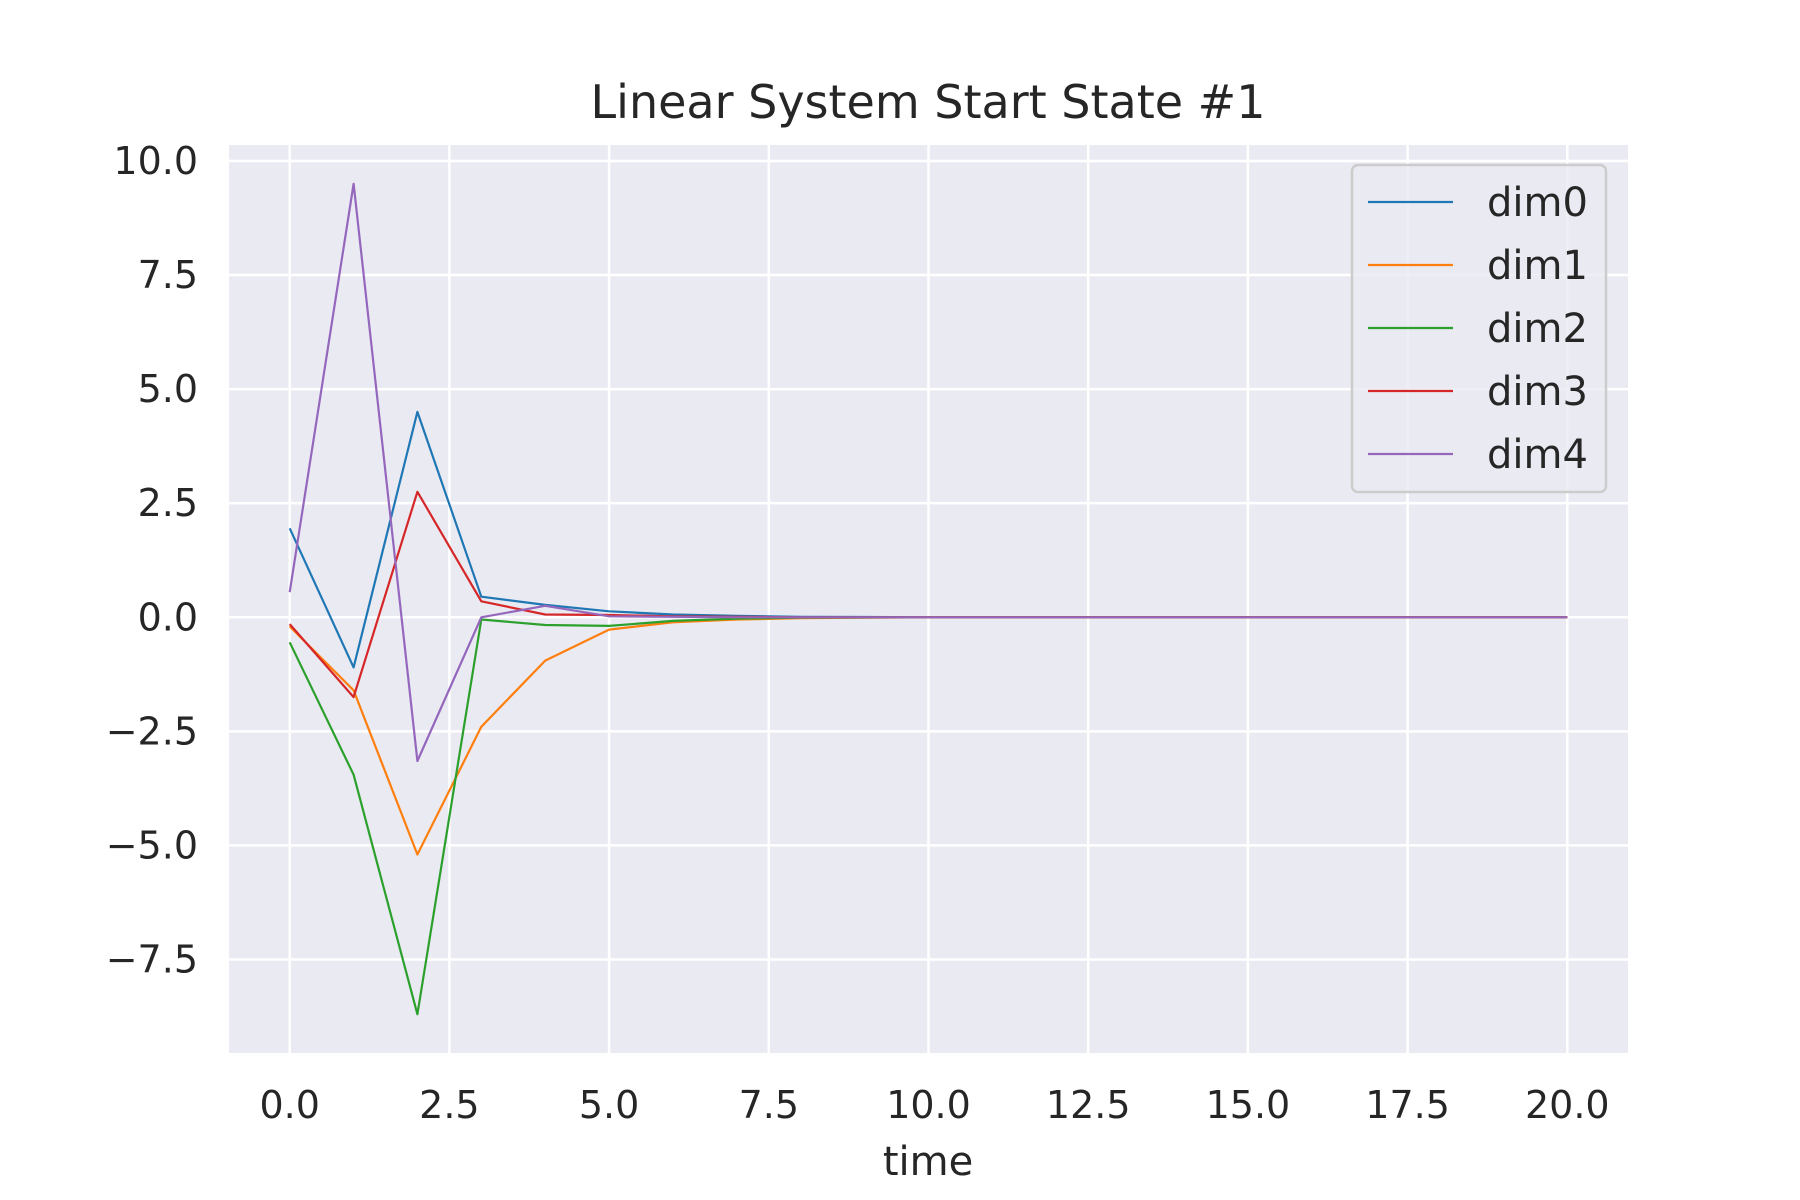 This screenshot has width=1800, height=1200. What do you see at coordinates (1537, 203) in the screenshot?
I see `legend-label-dim0: dim0` at bounding box center [1537, 203].